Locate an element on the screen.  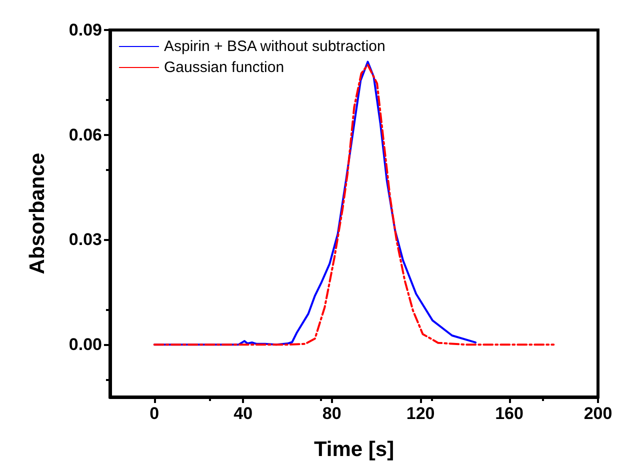
x-tick-label: 40 is located at coordinates (243, 413).